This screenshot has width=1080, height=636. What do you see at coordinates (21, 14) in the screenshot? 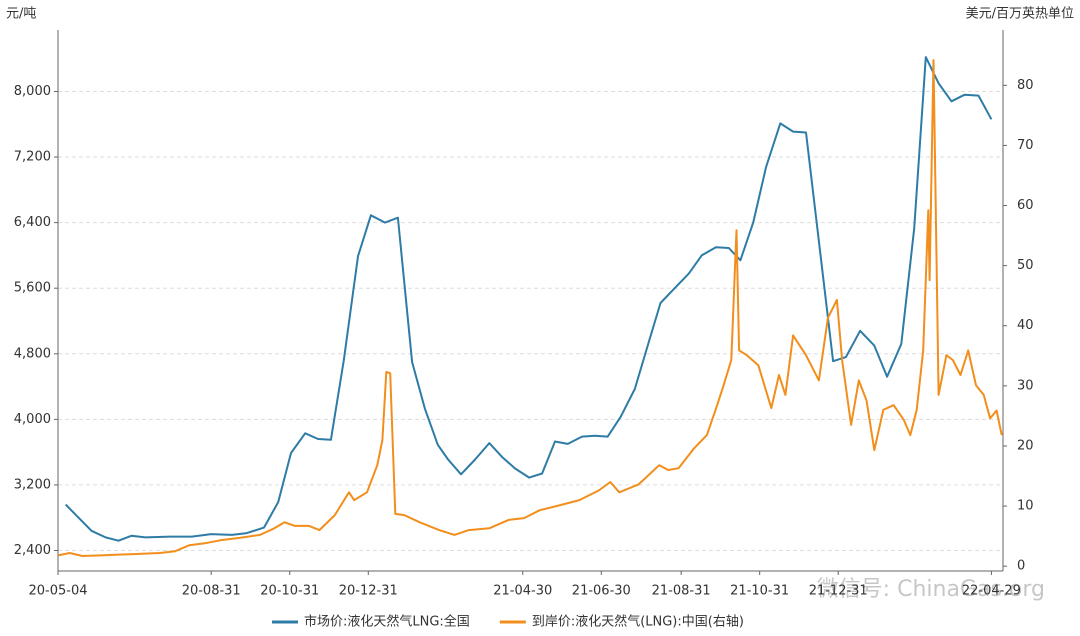
I see `y-axis-title: 元/吨` at bounding box center [21, 14].